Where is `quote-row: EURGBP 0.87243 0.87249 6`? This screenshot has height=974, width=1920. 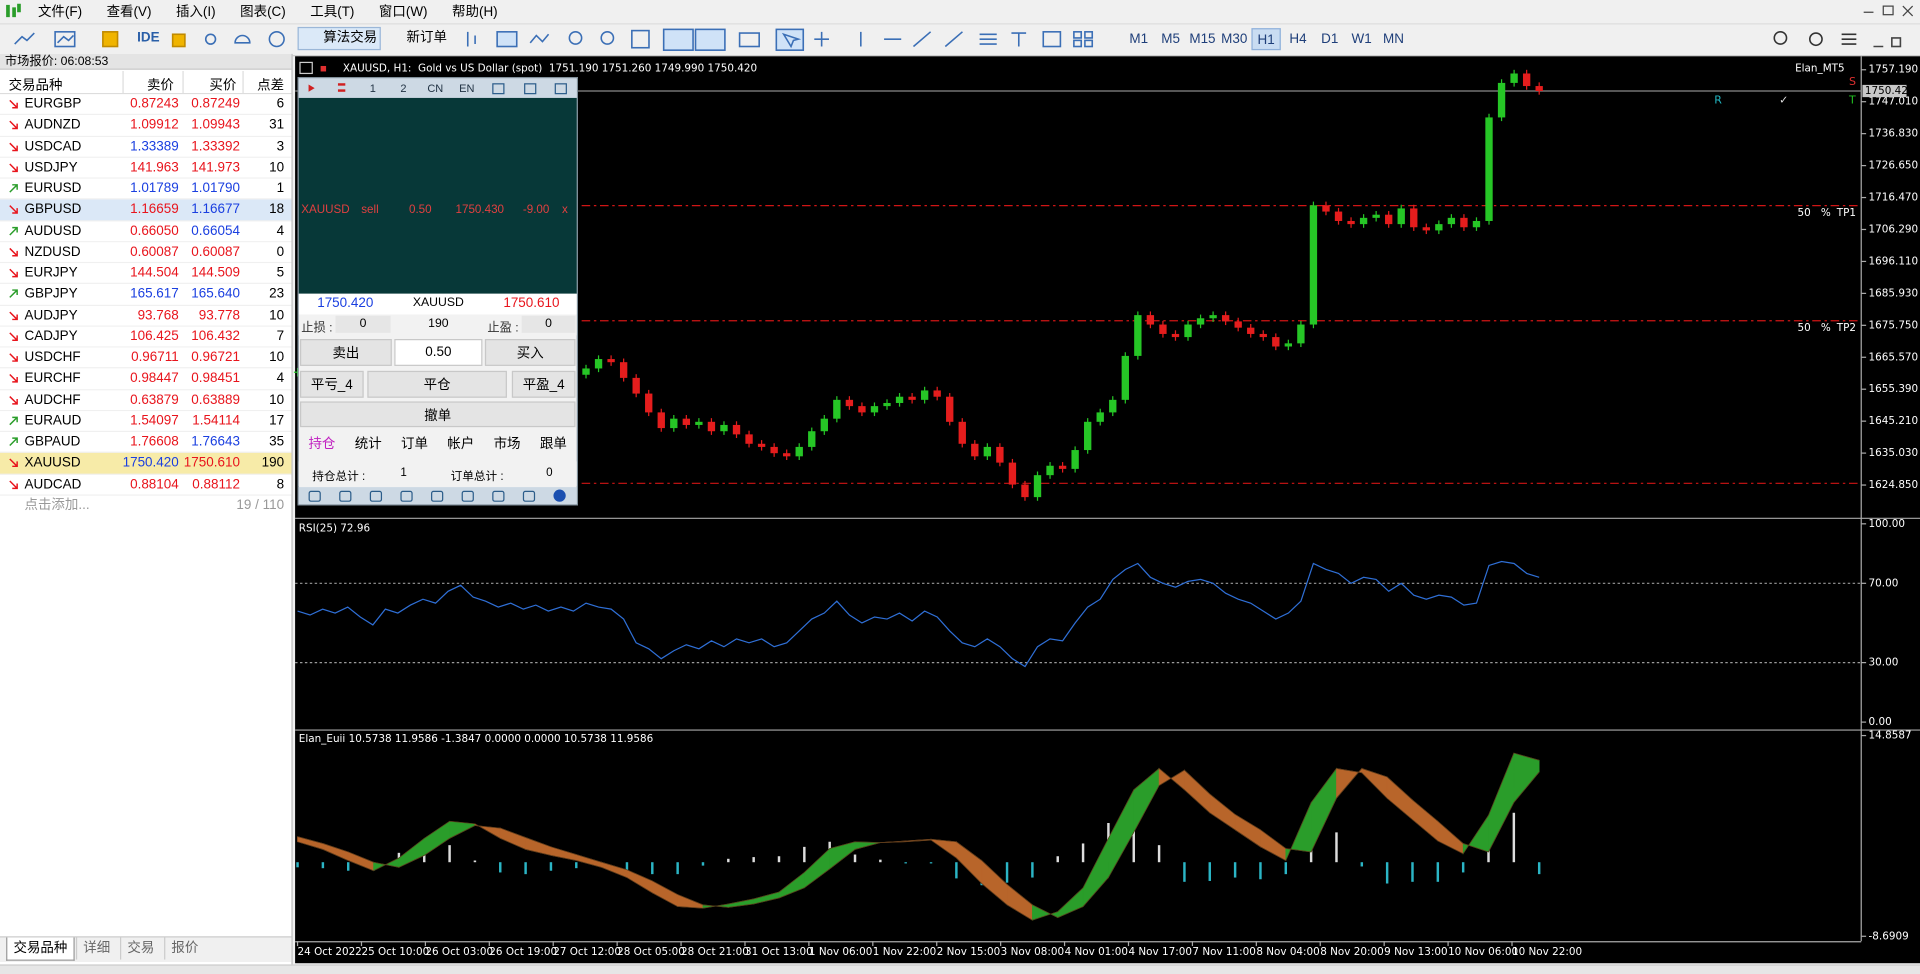
quote-row: EURGBP 0.87243 0.87249 6 is located at coordinates (146, 105).